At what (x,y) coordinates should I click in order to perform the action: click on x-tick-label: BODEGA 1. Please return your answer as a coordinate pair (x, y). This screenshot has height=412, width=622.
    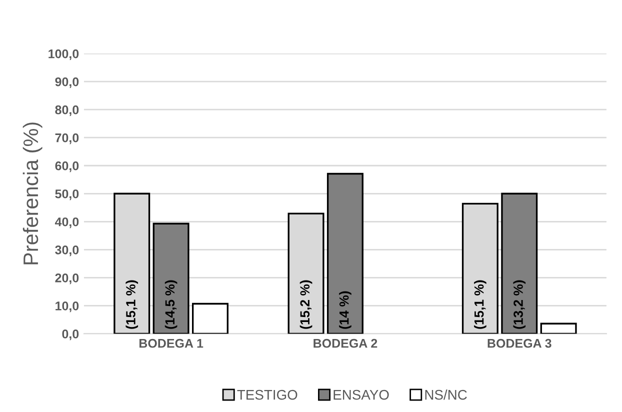
    Looking at the image, I should click on (171, 343).